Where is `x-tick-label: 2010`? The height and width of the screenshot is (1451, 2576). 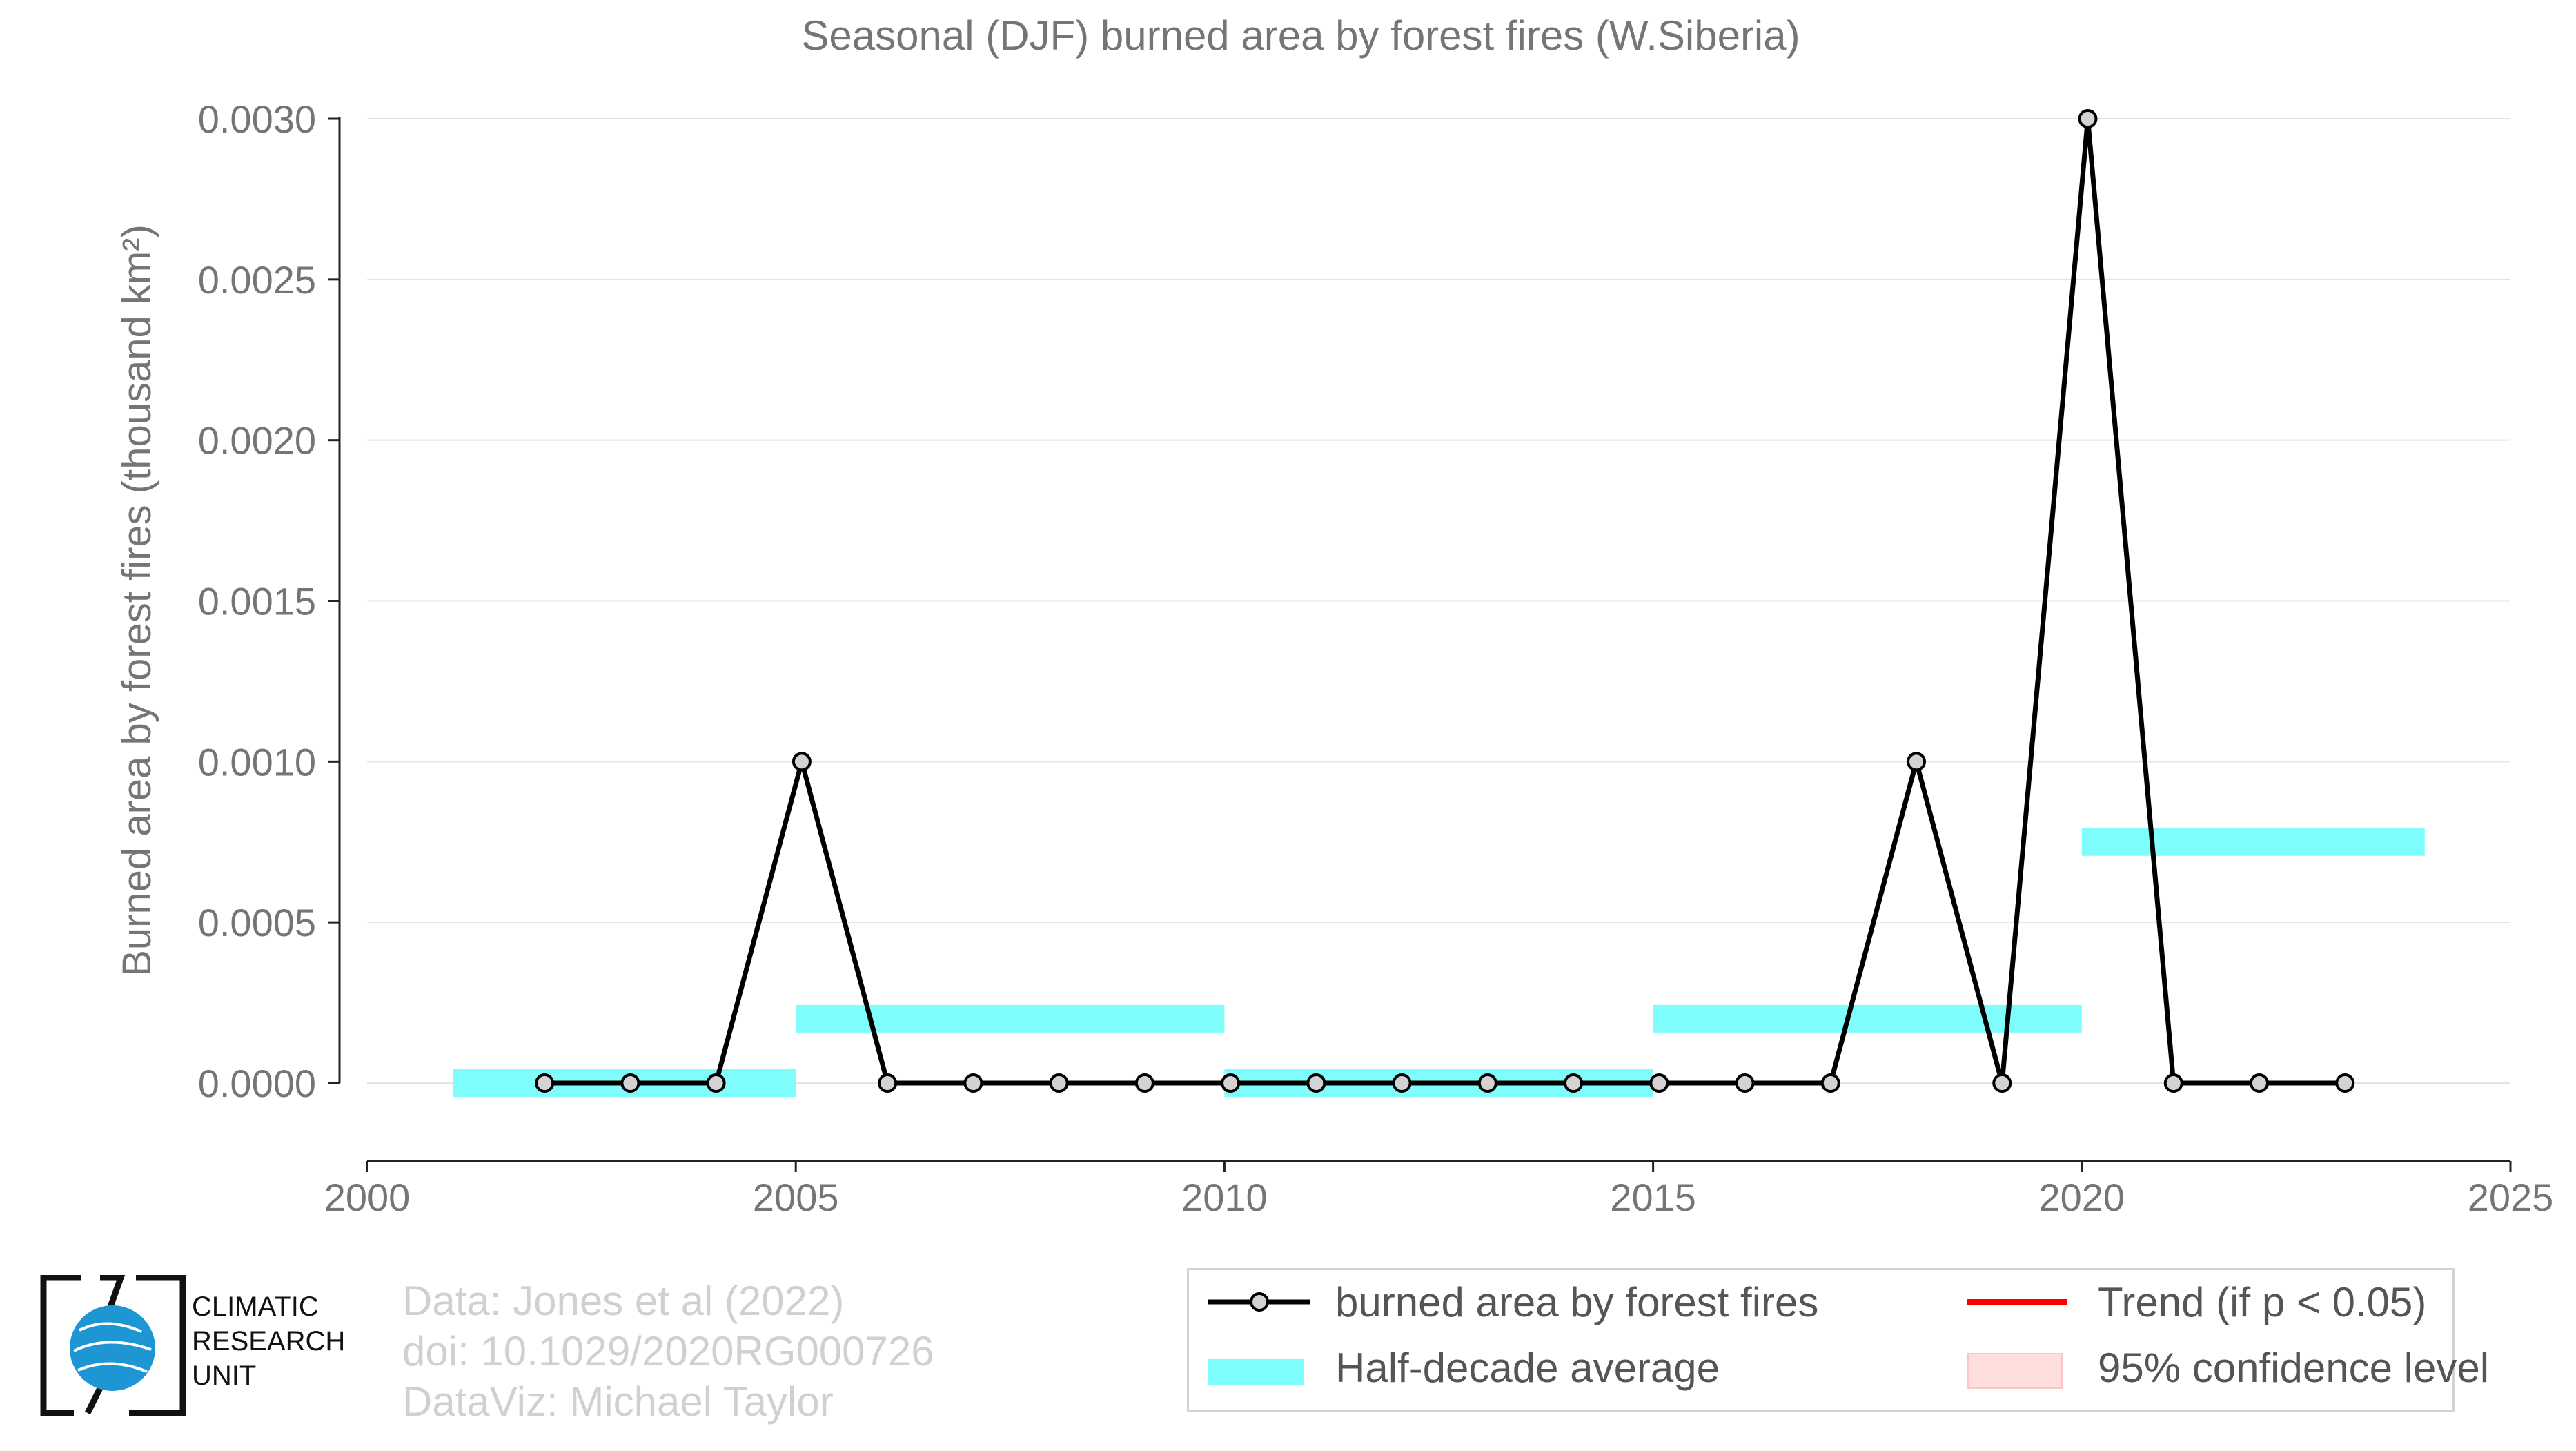 x-tick-label: 2010 is located at coordinates (1224, 1198).